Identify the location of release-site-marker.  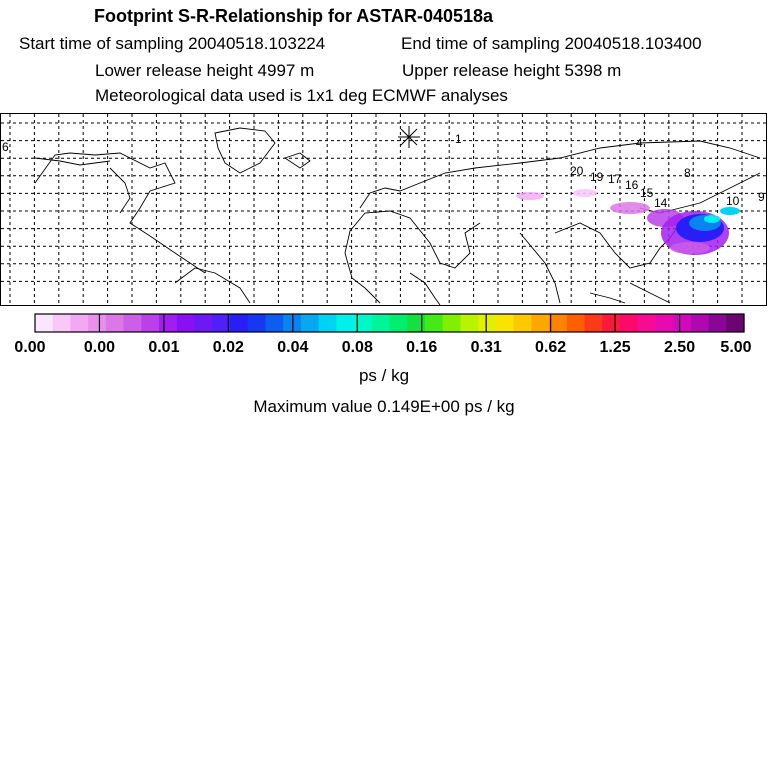
(409, 137).